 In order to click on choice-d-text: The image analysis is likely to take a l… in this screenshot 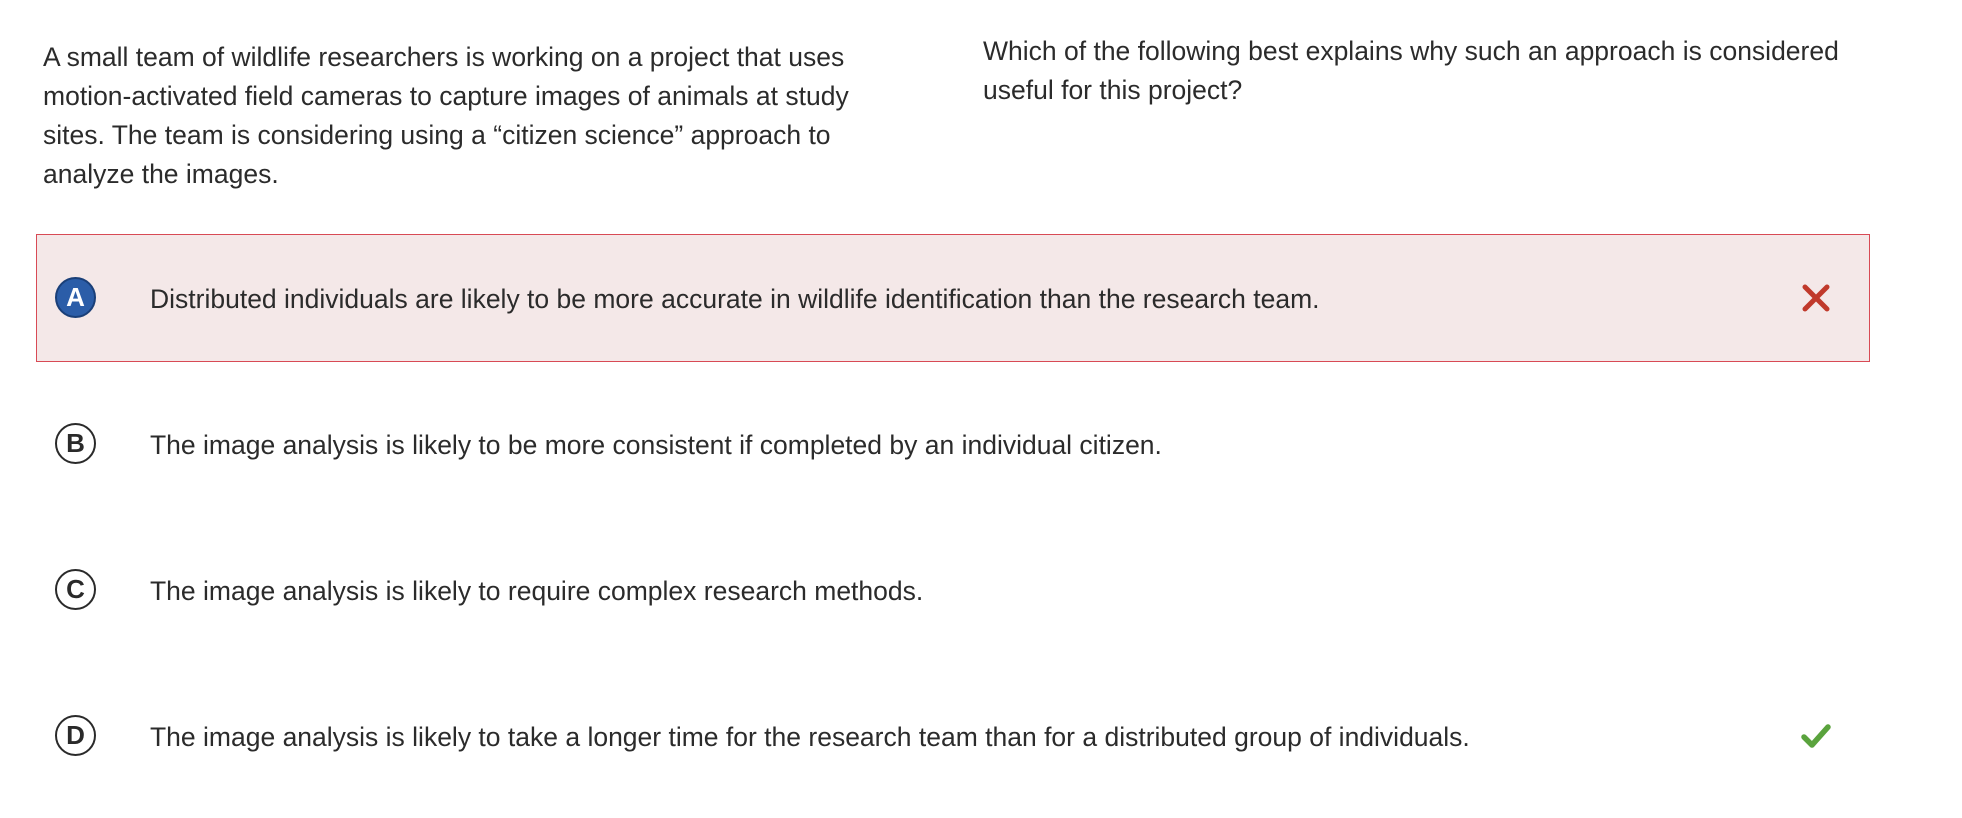, I will do `click(810, 736)`.